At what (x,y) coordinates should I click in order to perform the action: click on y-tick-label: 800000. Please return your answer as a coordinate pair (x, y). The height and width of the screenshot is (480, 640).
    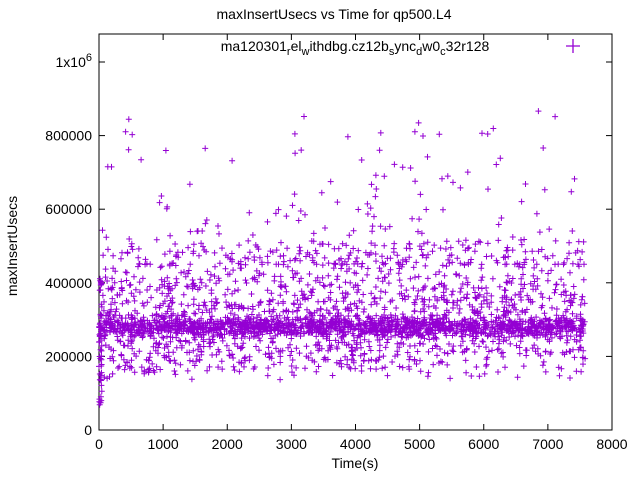
    Looking at the image, I should click on (68, 136).